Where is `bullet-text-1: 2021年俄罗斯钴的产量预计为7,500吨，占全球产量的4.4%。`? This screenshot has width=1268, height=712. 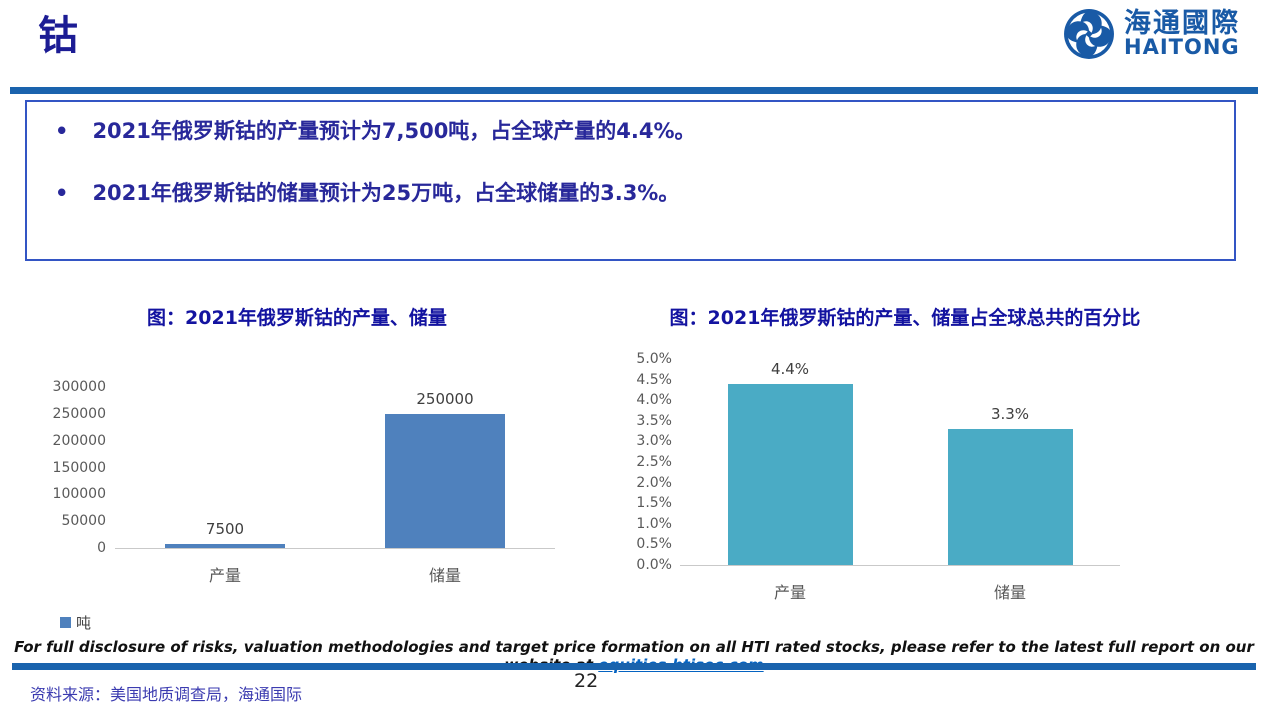
bullet-text-1: 2021年俄罗斯钴的产量预计为7,500吨，占全球产量的4.4%。 is located at coordinates (394, 131).